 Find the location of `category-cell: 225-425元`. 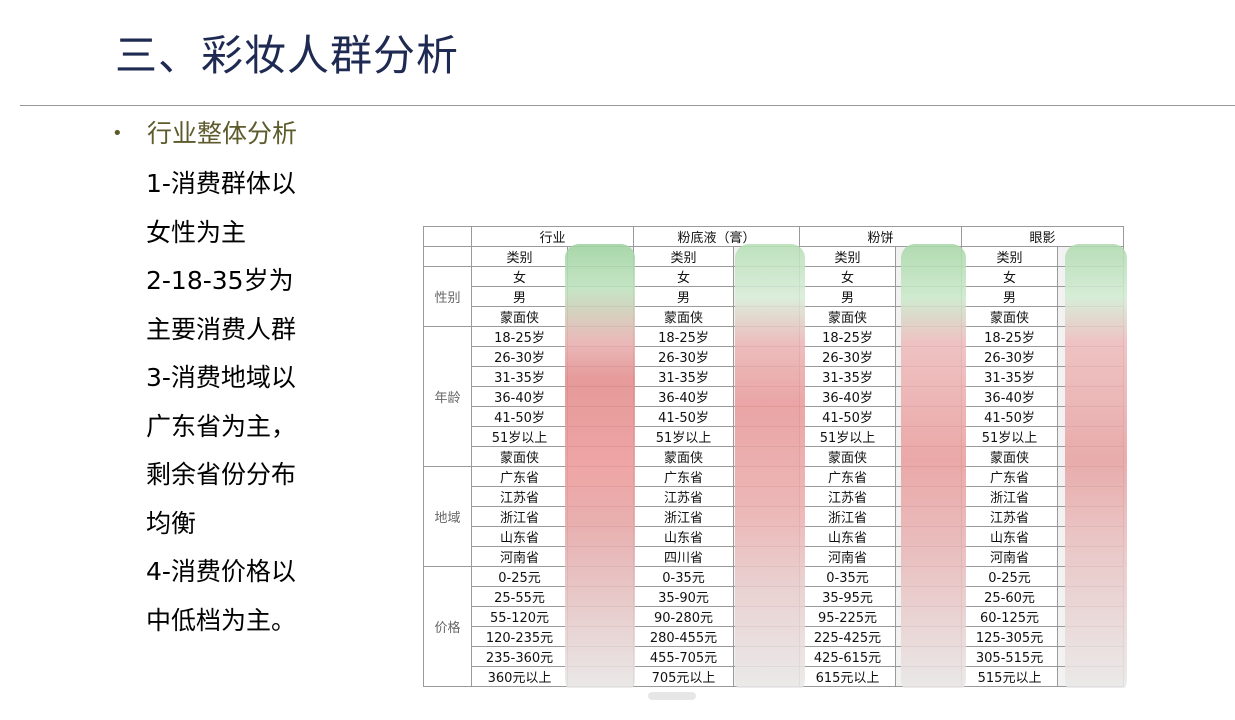

category-cell: 225-425元 is located at coordinates (848, 636).